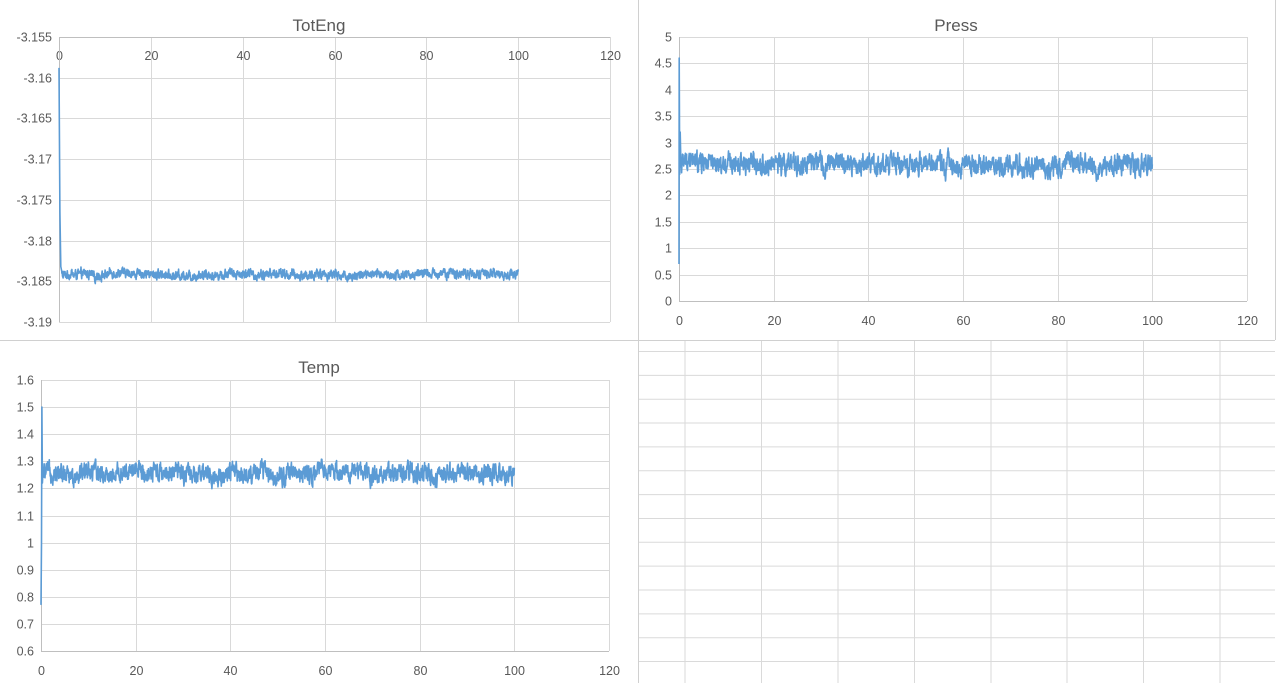  Describe the element at coordinates (668, 91) in the screenshot. I see `y-tick-label: 4` at that location.